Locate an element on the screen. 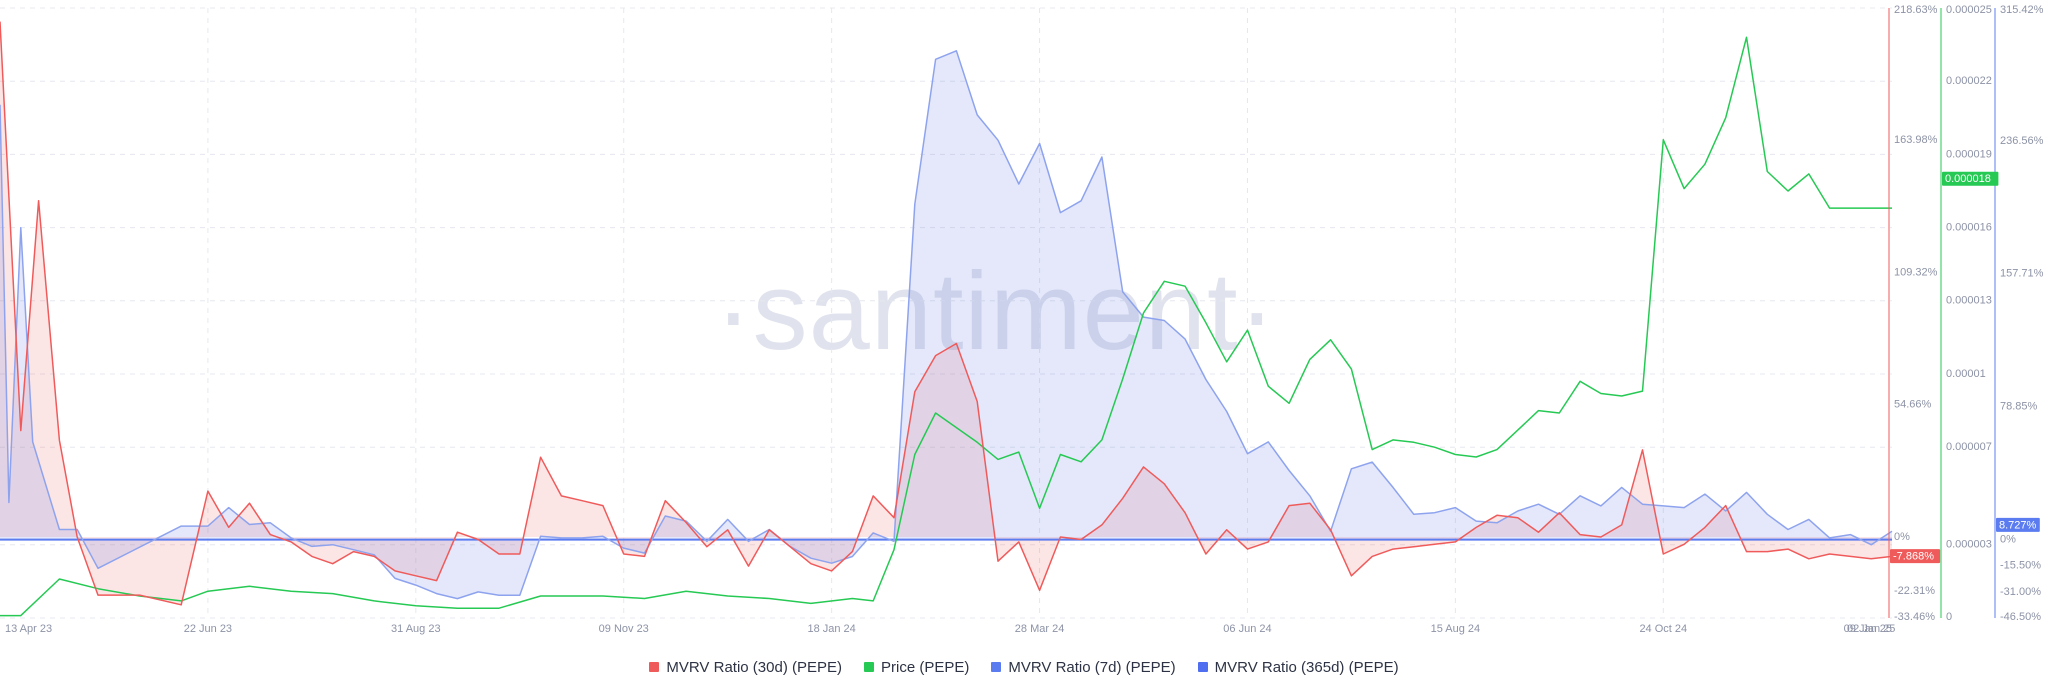  current-value-badge-mvrv-7d-bg is located at coordinates (2018, 524).